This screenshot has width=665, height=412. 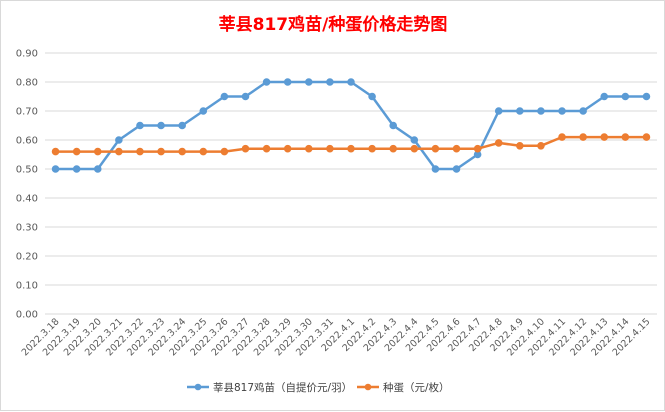 What do you see at coordinates (27, 185) in the screenshot?
I see `y-axis-ticks: 0.00 0.10 0.20 0.30 0.40 0.50 0.60 0.70 0.80 0.90` at bounding box center [27, 185].